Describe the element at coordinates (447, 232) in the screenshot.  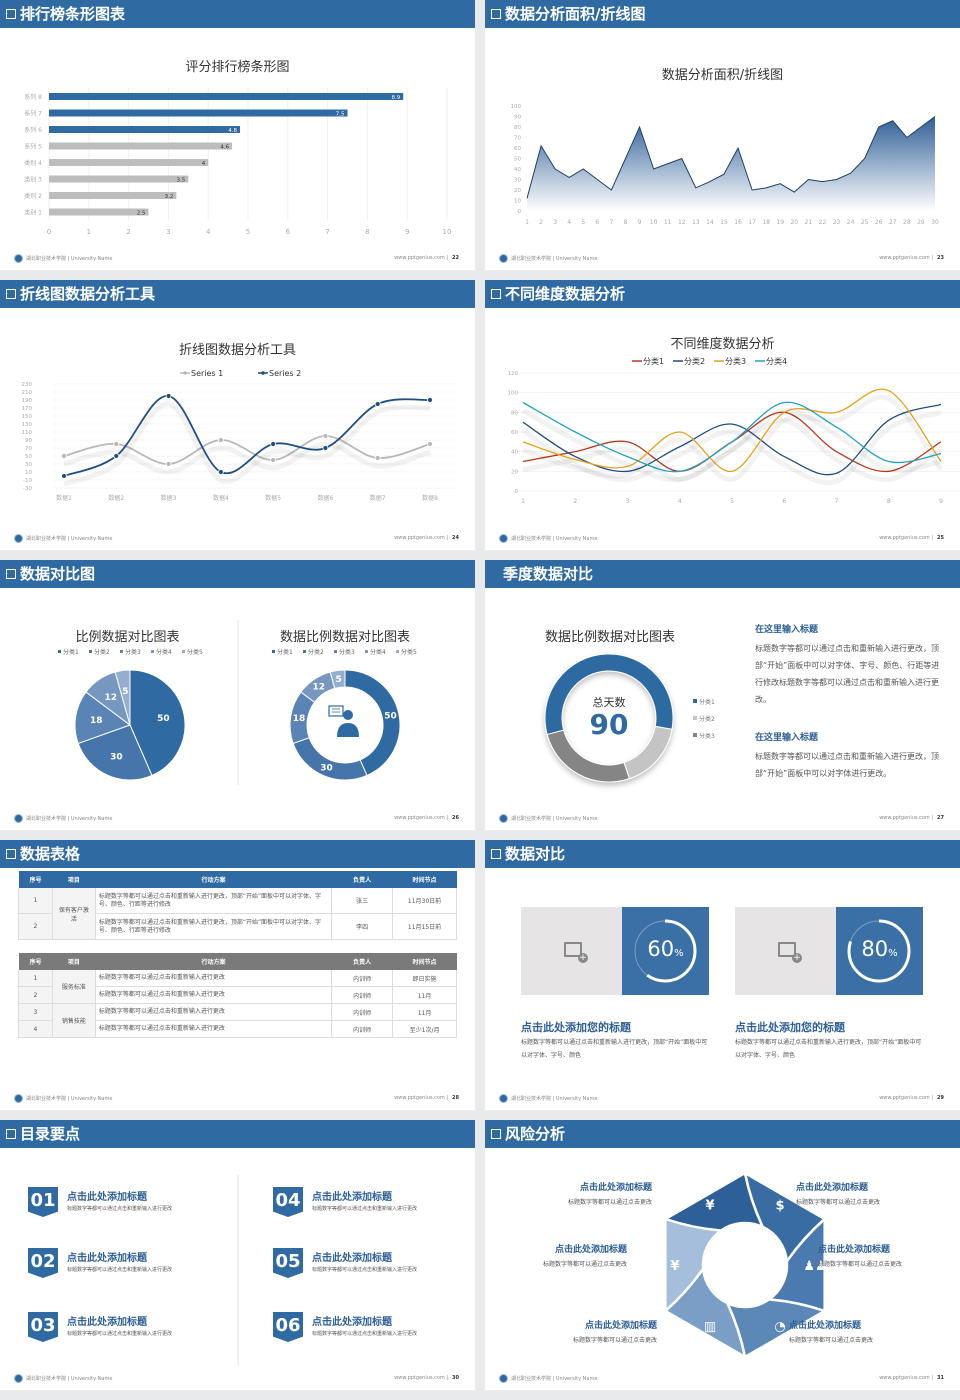
I see `x-tick-label: 10` at that location.